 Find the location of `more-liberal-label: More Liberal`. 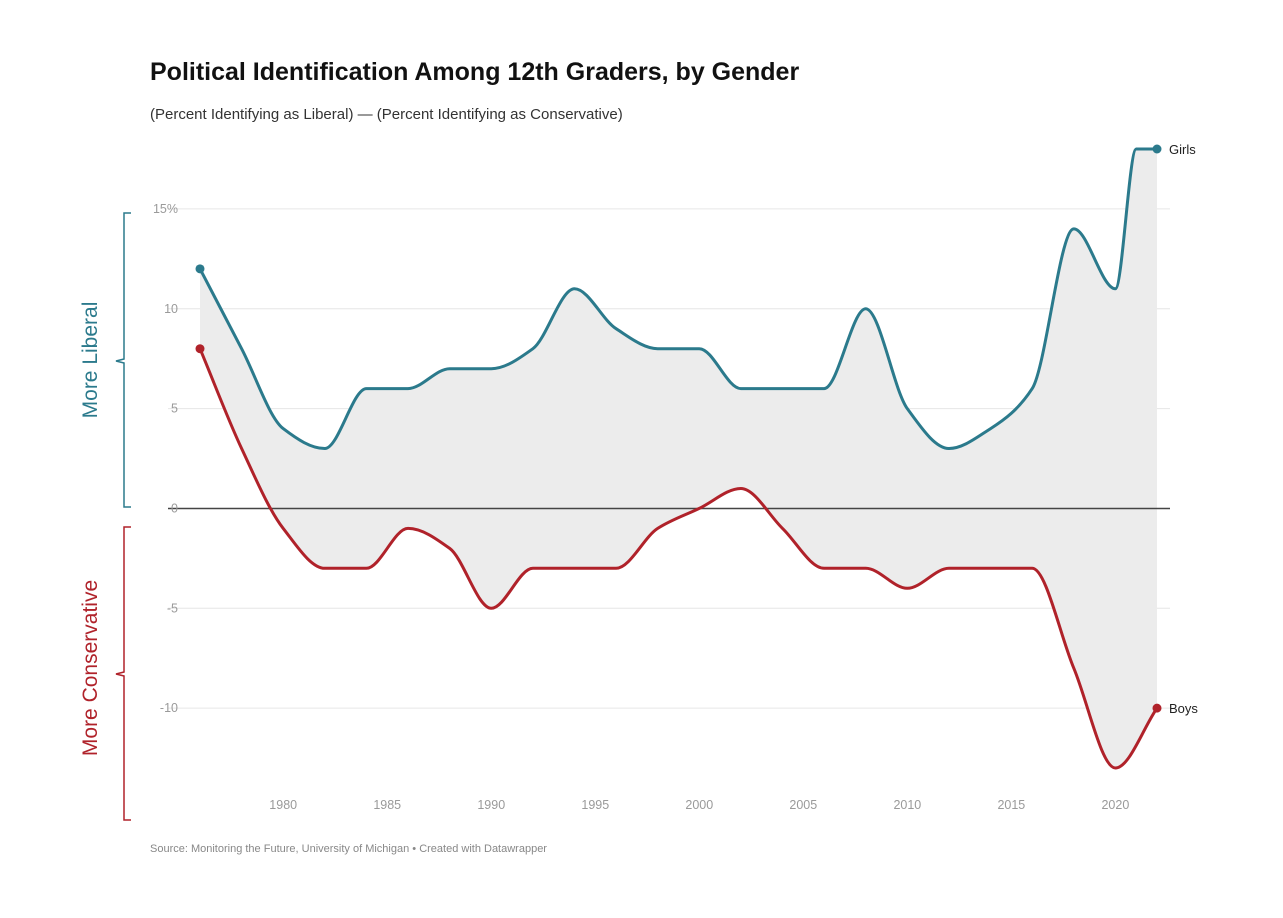

more-liberal-label: More Liberal is located at coordinates (90, 360).